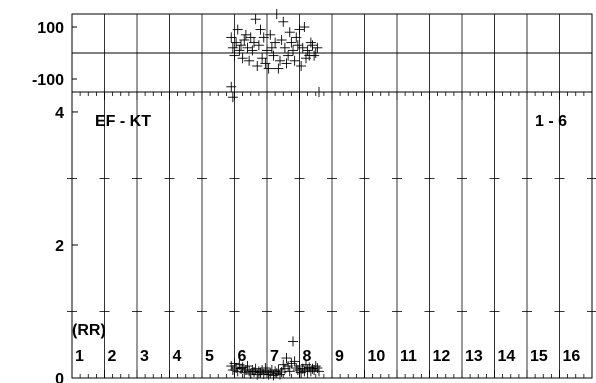  Describe the element at coordinates (408, 356) in the screenshot. I see `column-label: 11` at that location.